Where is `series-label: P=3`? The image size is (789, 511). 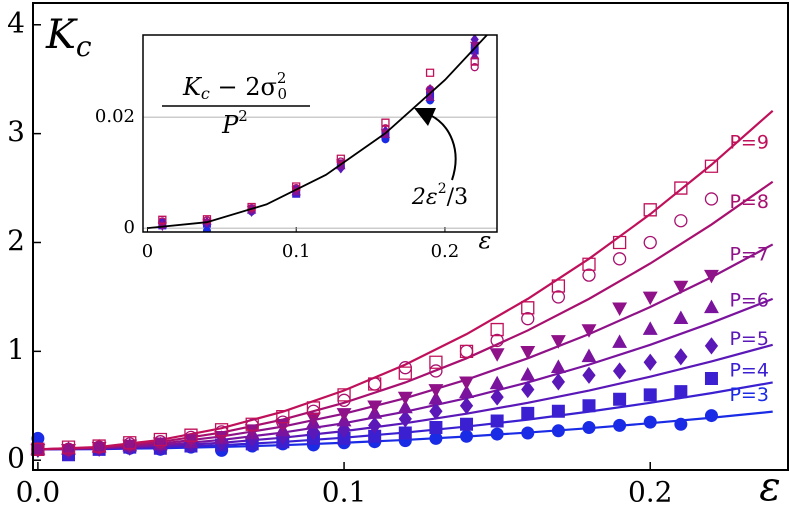
series-label: P=3 is located at coordinates (748, 395).